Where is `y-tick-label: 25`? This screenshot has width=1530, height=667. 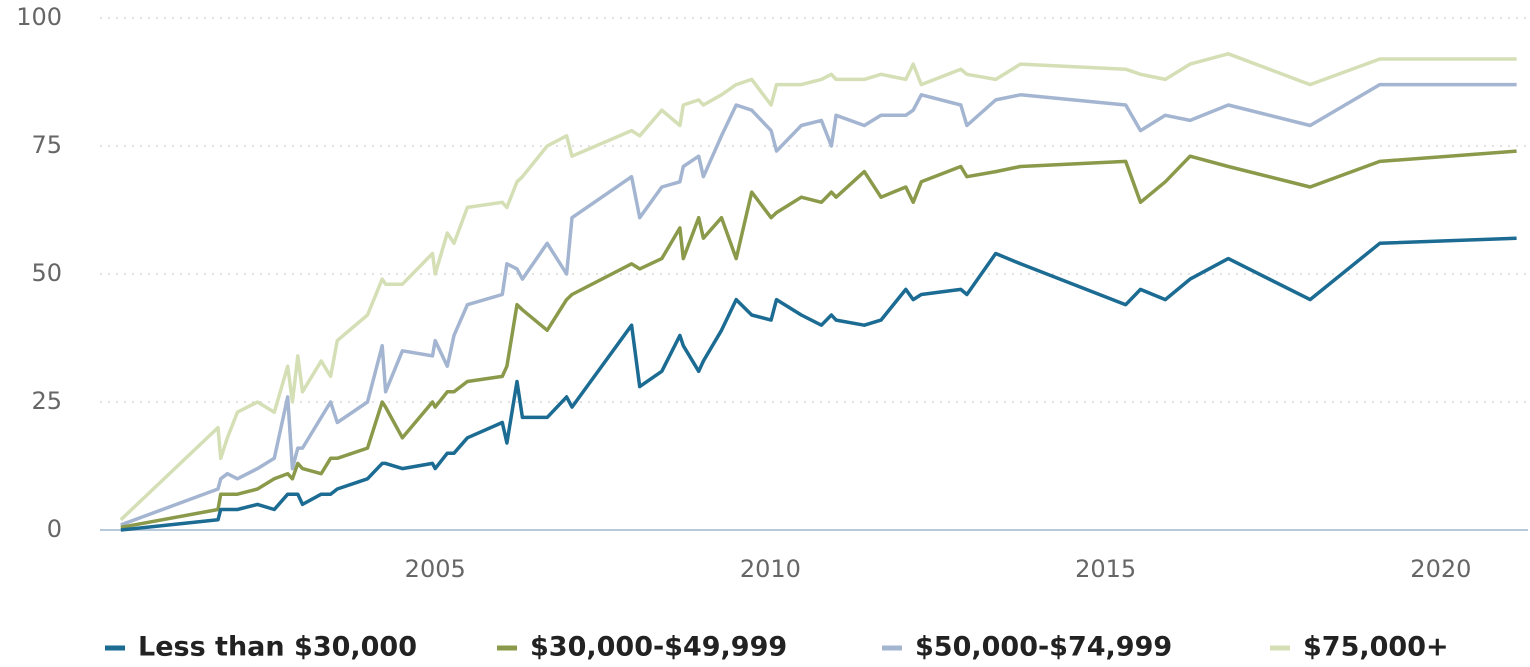
y-tick-label: 25 is located at coordinates (46, 401).